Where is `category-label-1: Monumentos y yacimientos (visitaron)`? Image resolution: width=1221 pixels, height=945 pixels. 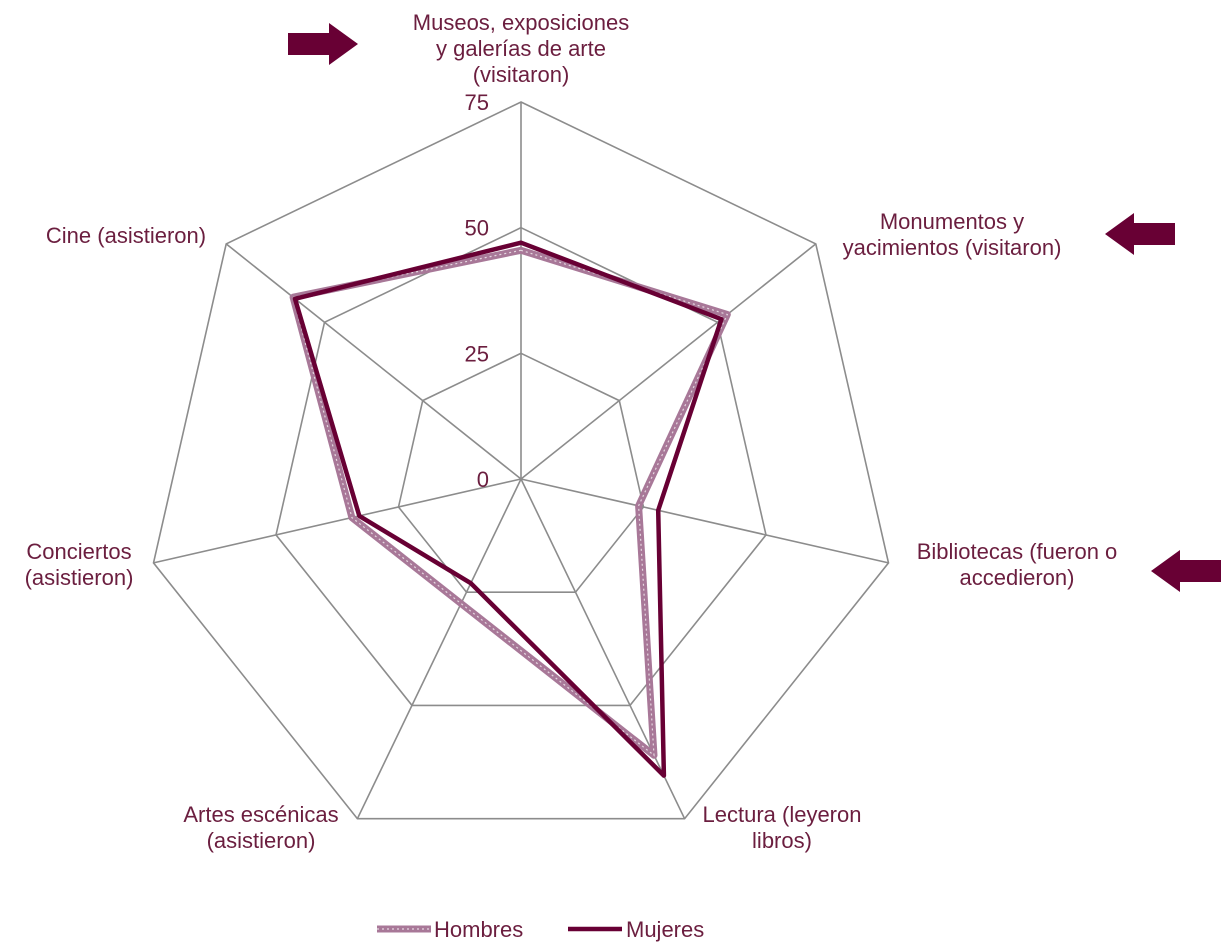 category-label-1: Monumentos y yacimientos (visitaron) is located at coordinates (952, 234).